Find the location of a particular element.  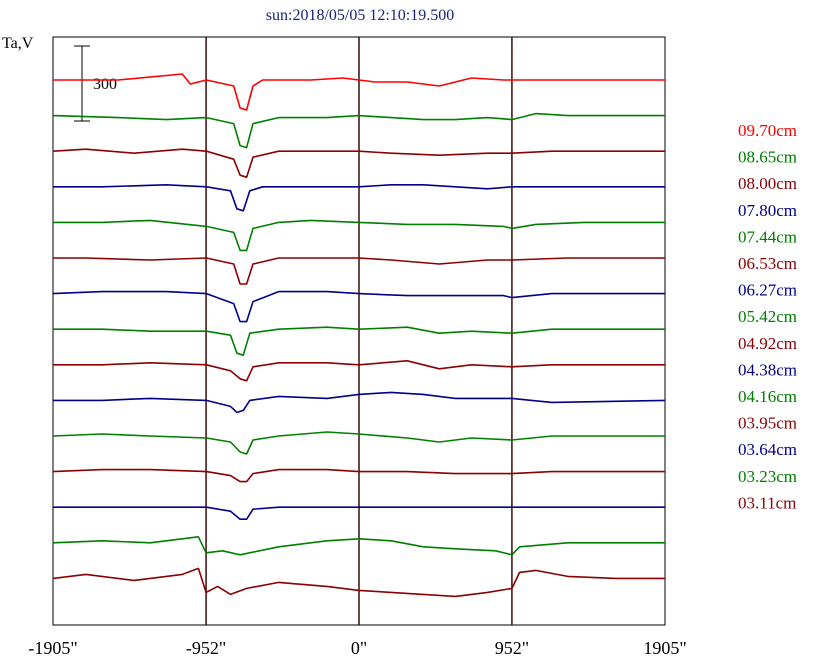

scale-bar: 300 is located at coordinates (95, 83).